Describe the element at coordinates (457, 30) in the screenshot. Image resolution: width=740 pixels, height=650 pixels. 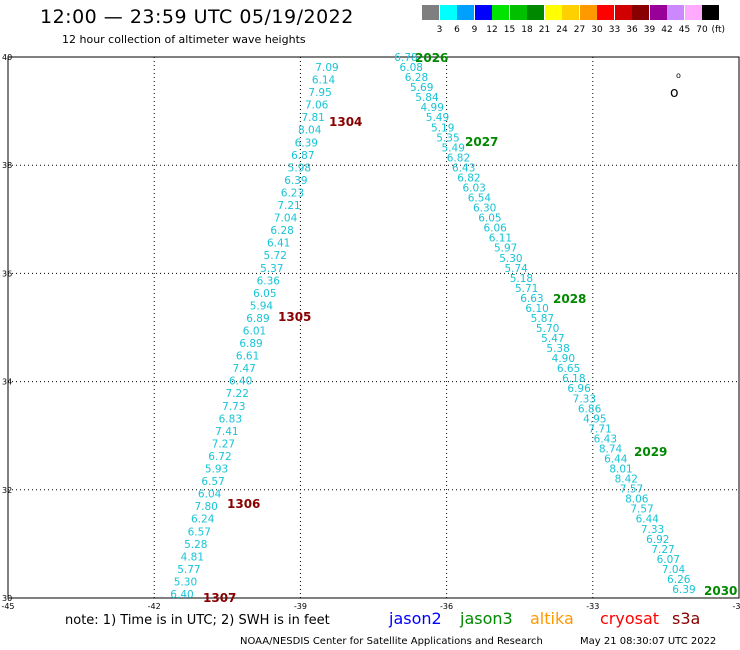
I see `legend-label: 6` at that location.